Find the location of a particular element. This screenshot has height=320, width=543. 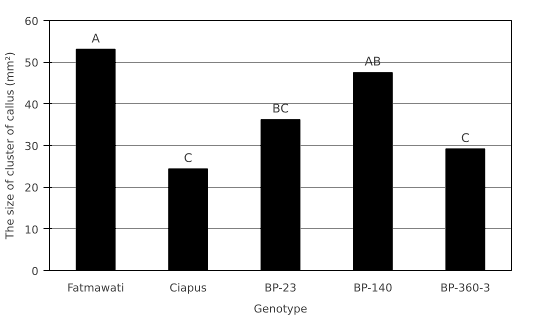

y-tick-label: 40 is located at coordinates (31, 105).